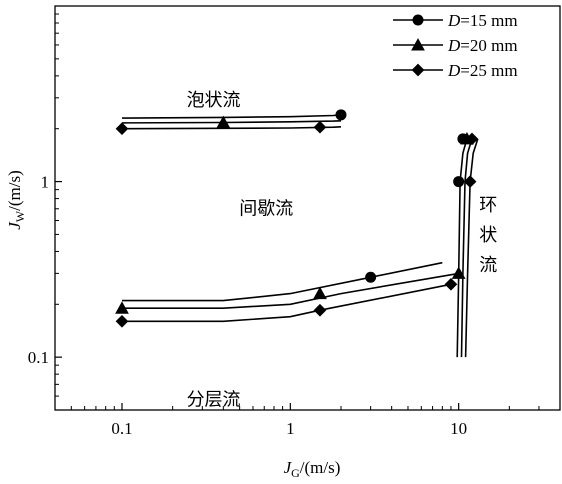 The height and width of the screenshot is (484, 562). I want to click on region-label-3: 分层流, so click(214, 400).